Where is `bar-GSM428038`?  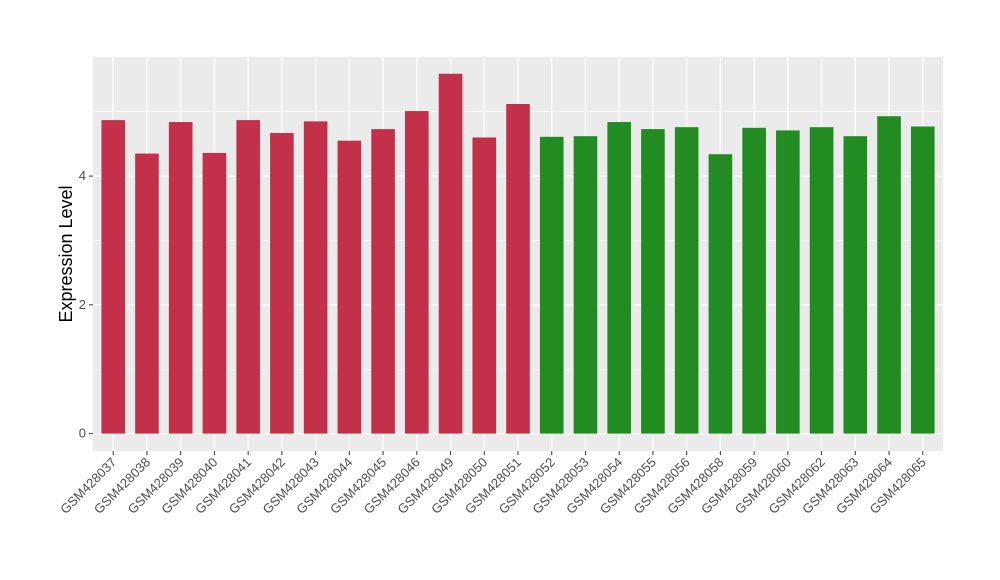 bar-GSM428038 is located at coordinates (147, 293).